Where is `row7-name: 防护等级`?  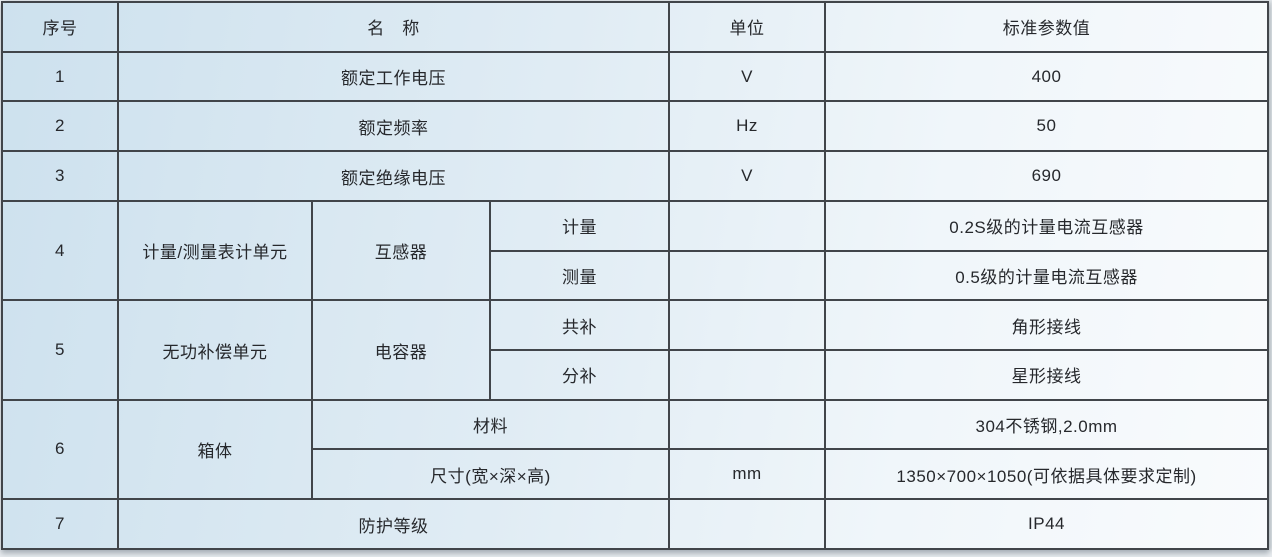 row7-name: 防护等级 is located at coordinates (393, 524).